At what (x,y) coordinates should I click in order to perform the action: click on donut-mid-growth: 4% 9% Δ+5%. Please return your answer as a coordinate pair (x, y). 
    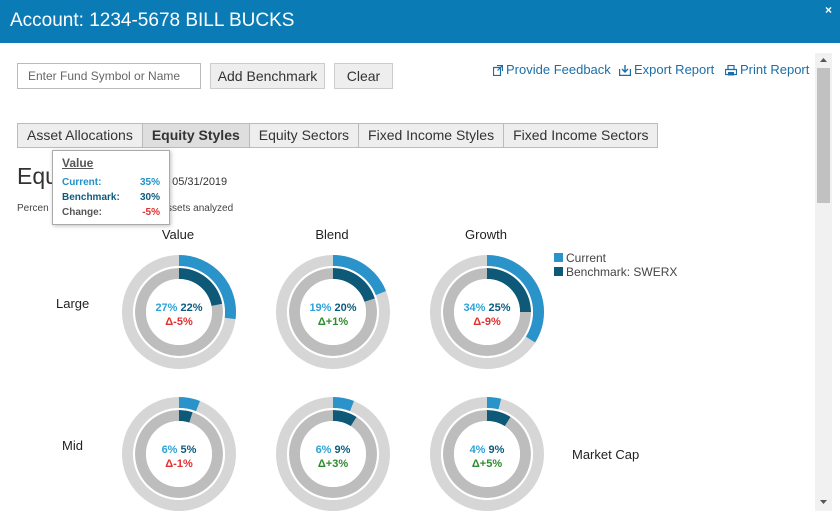
    Looking at the image, I should click on (487, 454).